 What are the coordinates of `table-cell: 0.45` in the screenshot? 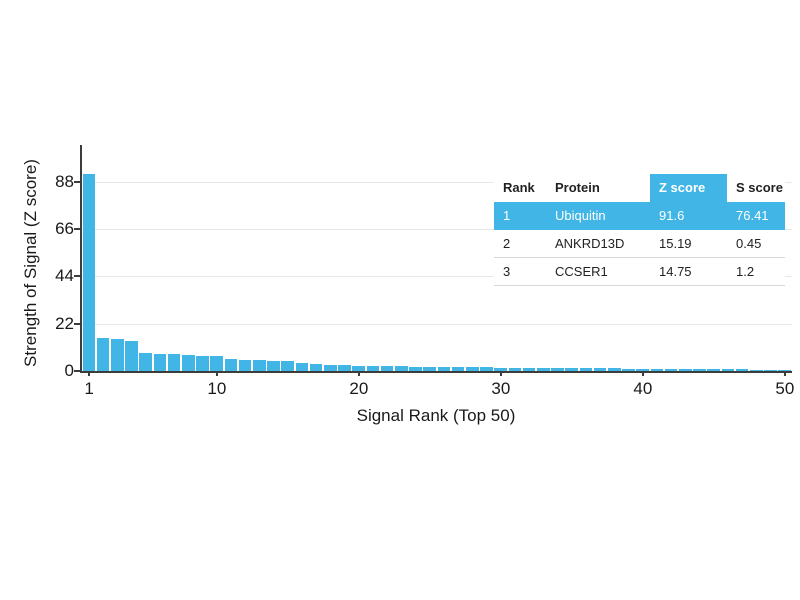 It's located at (756, 244).